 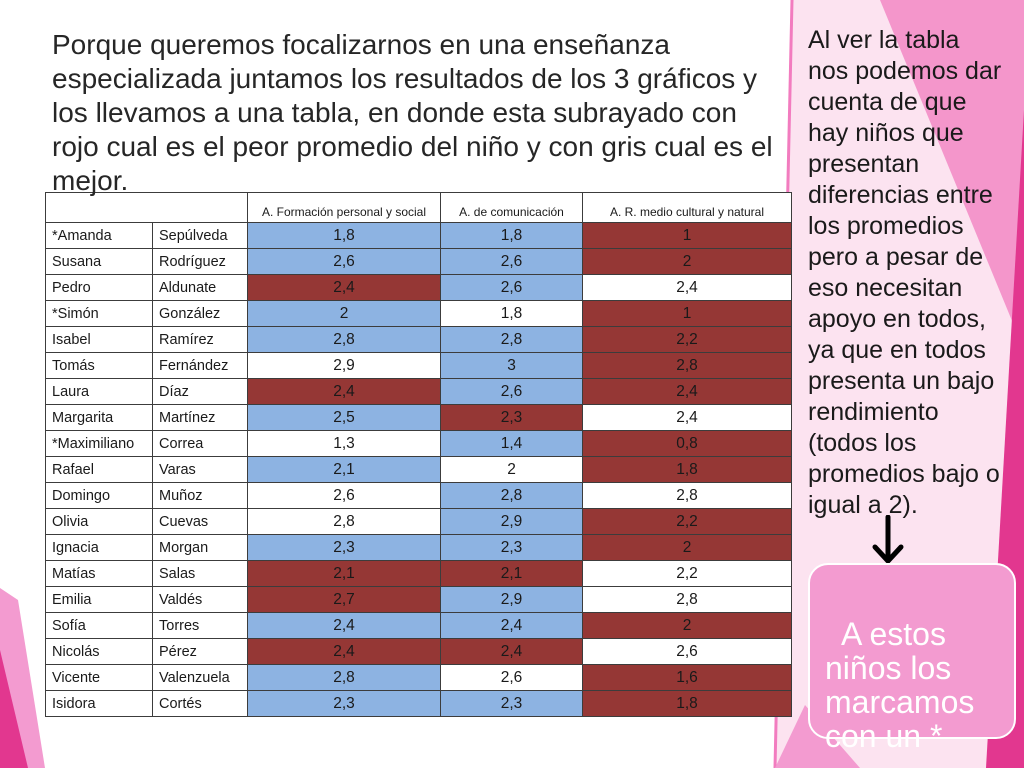 What do you see at coordinates (200, 313) in the screenshot?
I see `student-last-name: González` at bounding box center [200, 313].